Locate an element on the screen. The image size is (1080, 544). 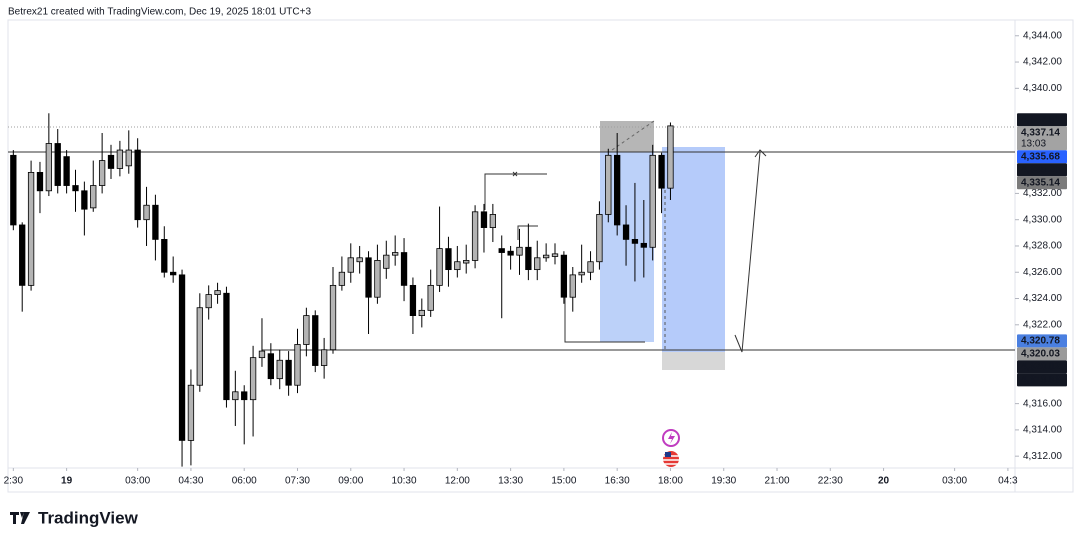
x-tick-label: 09:00 is located at coordinates (350, 481).